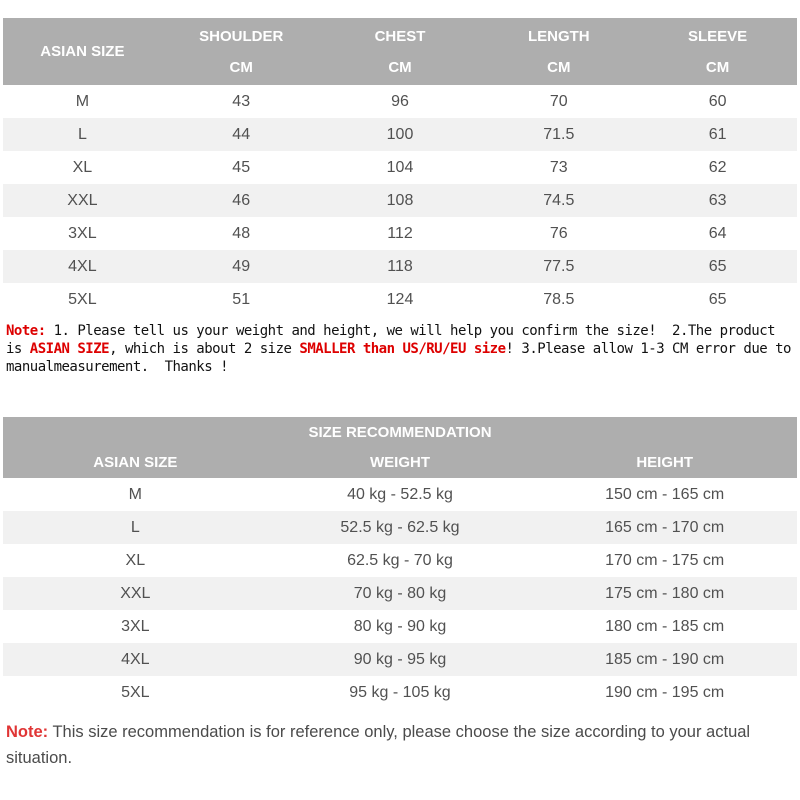  I want to click on table-cell: 90 kg - 95 kg, so click(400, 659).